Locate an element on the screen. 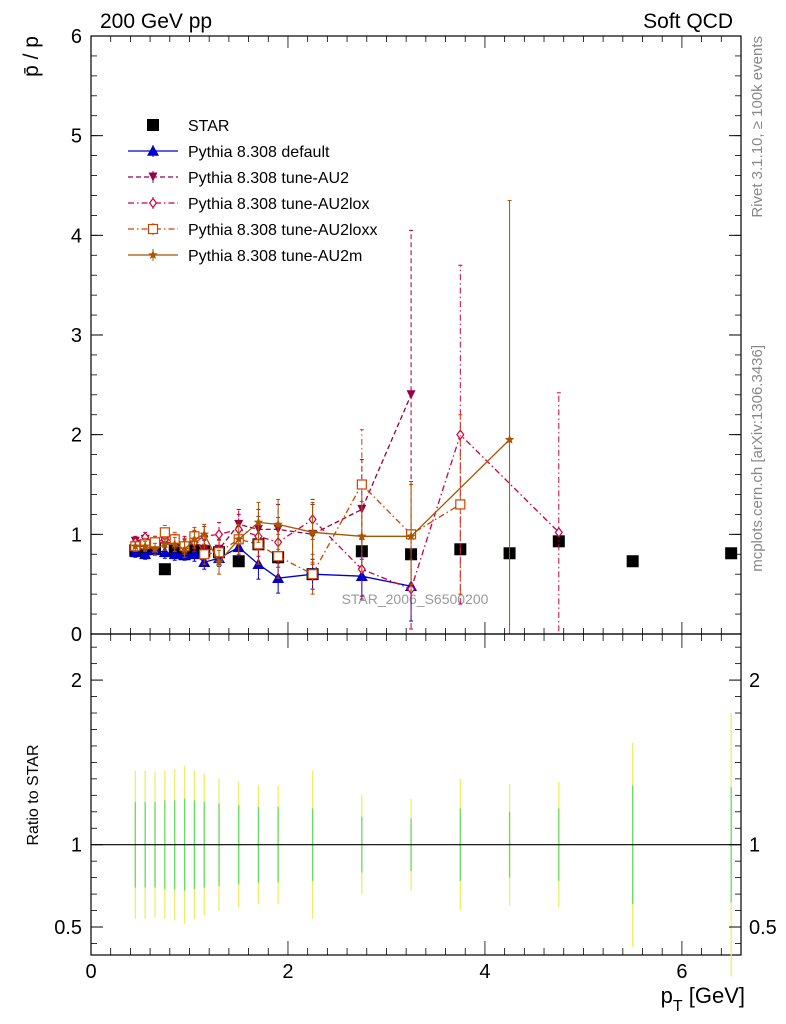  ratio-xtick-label: 2 is located at coordinates (287, 972).